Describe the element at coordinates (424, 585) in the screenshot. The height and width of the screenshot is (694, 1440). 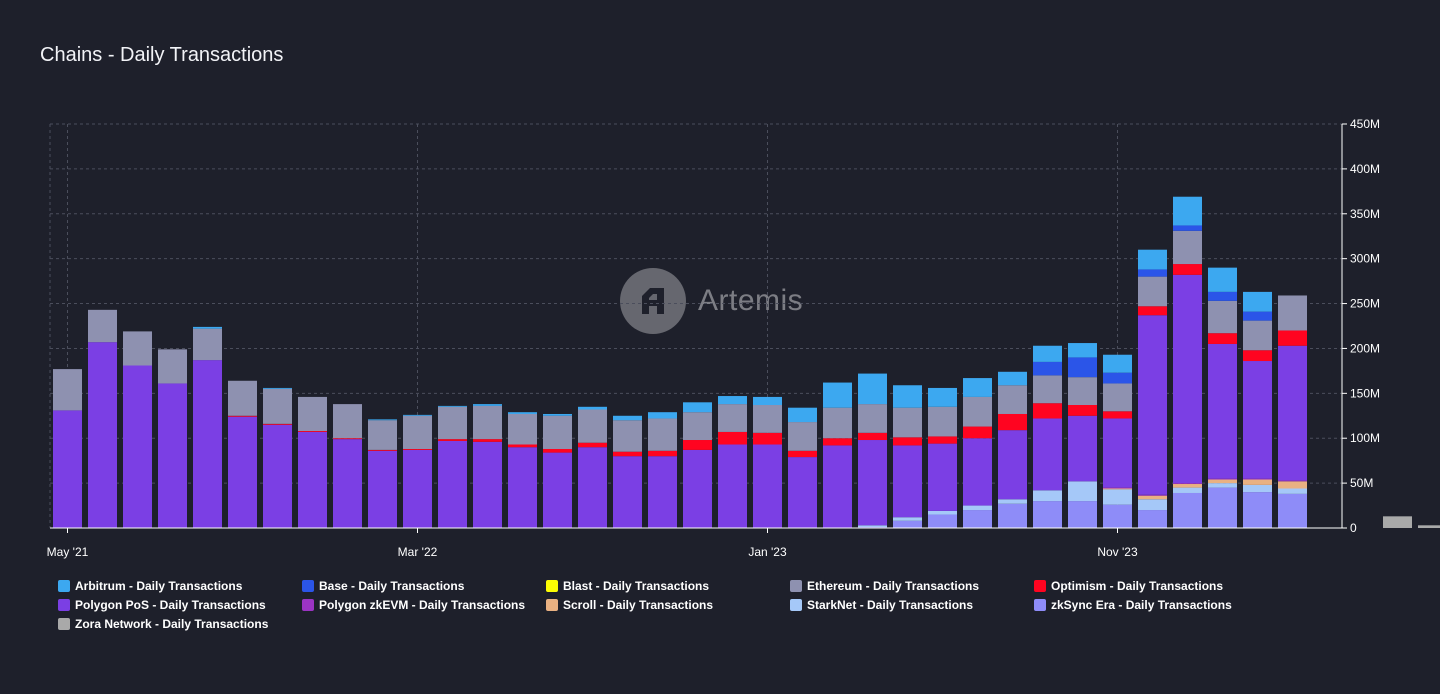
I see `legend-item: Base - Daily Transactions` at that location.